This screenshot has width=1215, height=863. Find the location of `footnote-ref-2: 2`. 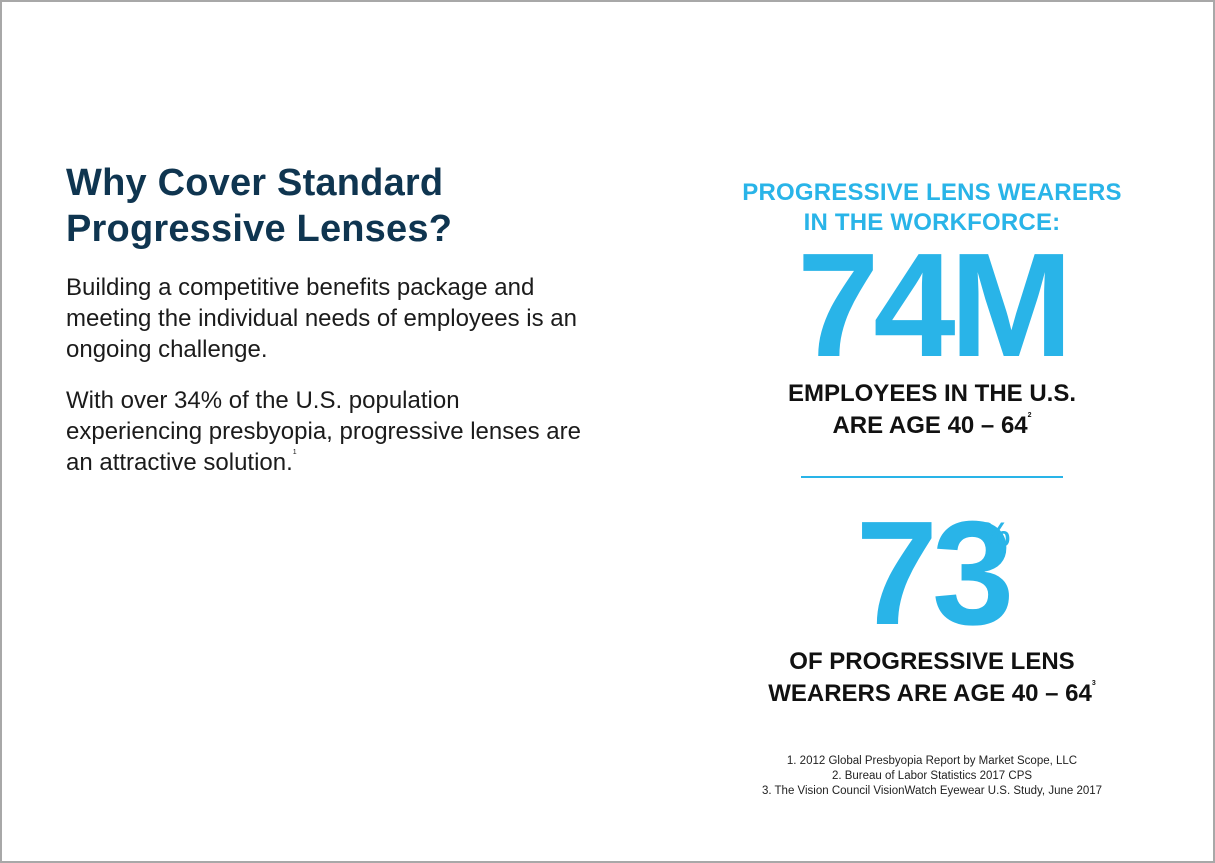

footnote-ref-2: 2 is located at coordinates (1029, 415).